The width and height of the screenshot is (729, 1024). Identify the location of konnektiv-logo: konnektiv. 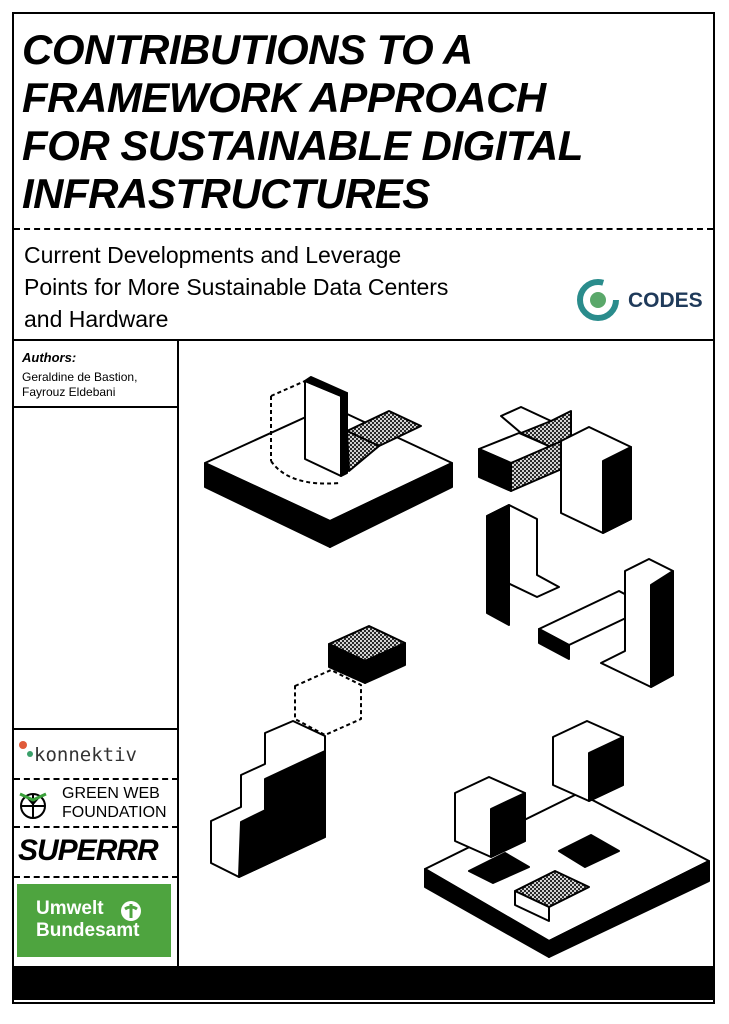
(85, 755).